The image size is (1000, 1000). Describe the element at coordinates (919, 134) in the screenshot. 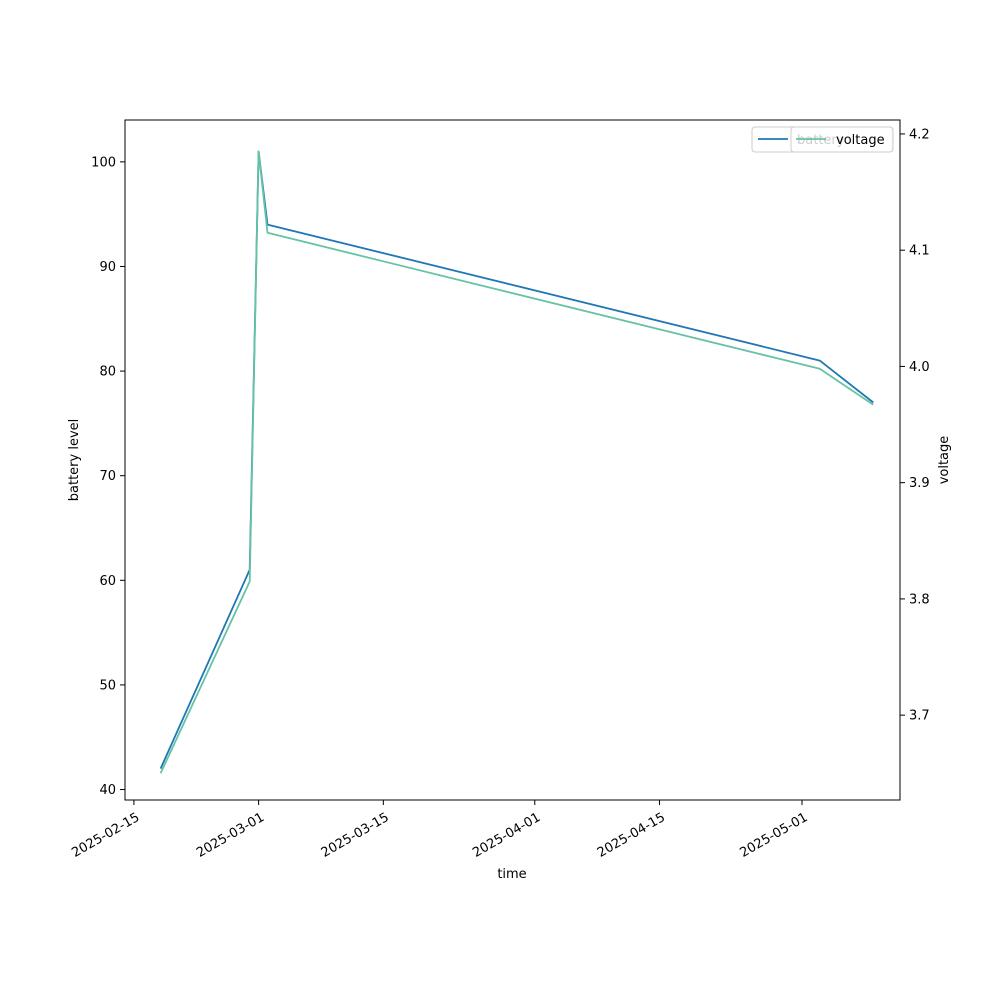

I see `y2-tick-label: 4.2` at that location.